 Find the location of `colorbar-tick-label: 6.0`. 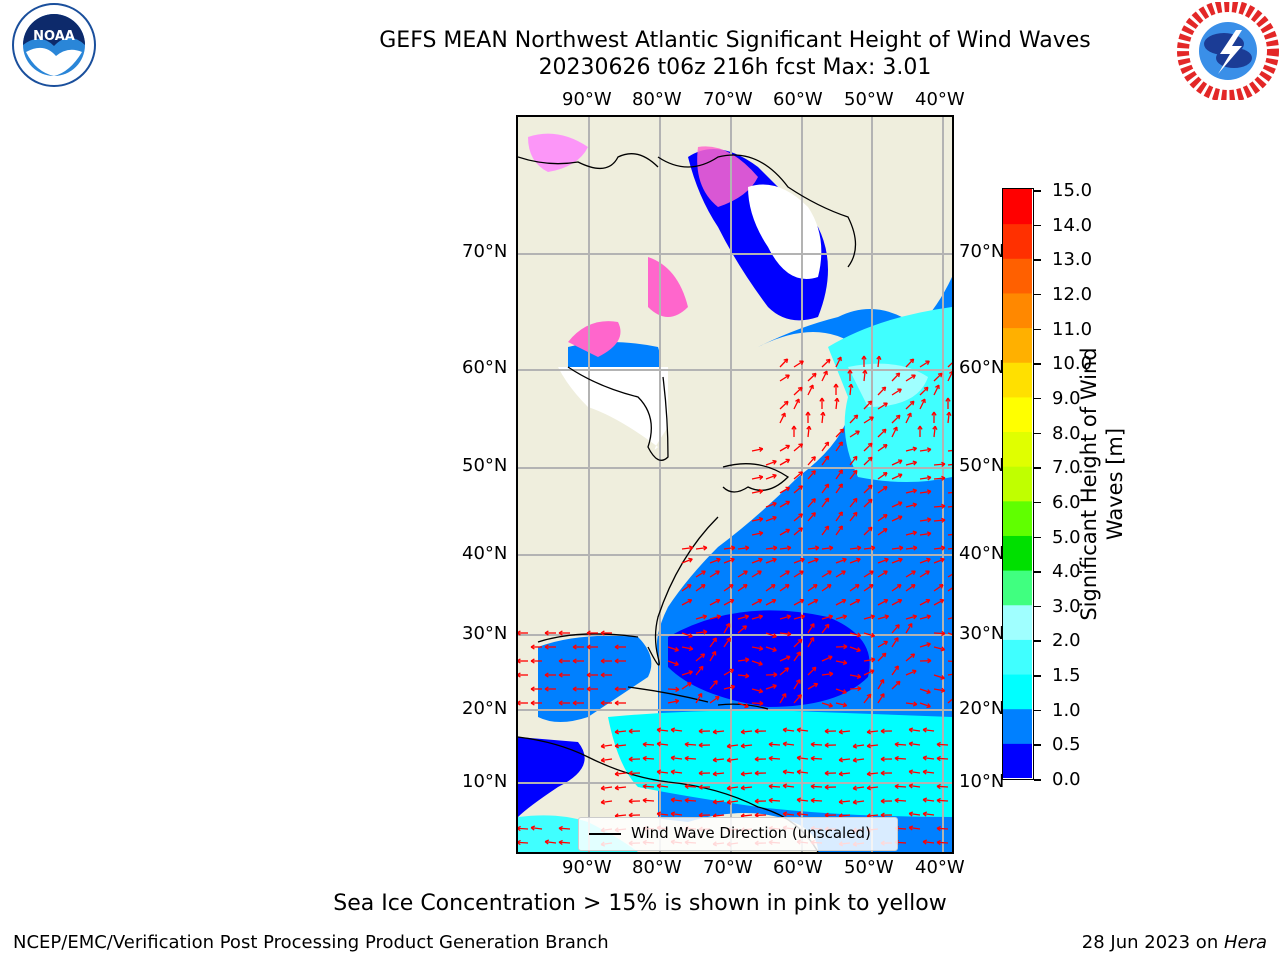

colorbar-tick-label: 6.0 is located at coordinates (1066, 502).